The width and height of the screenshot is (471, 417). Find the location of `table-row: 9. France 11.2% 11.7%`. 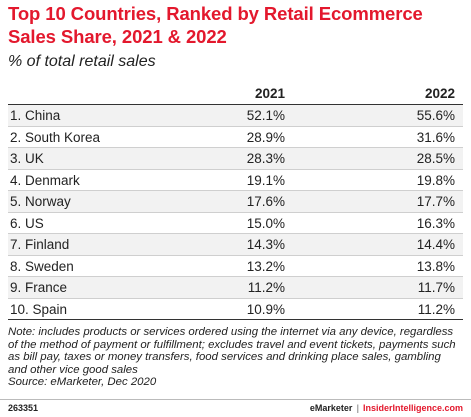

table-row: 9. France 11.2% 11.7% is located at coordinates (235, 288).